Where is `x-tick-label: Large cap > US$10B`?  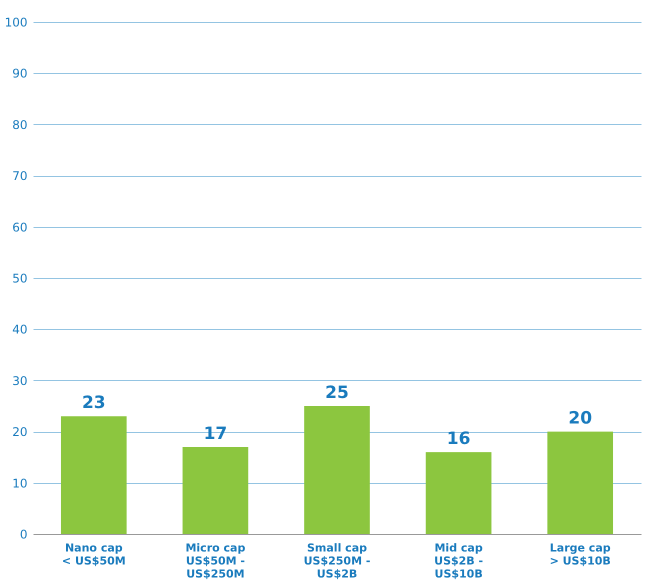
x-tick-label: Large cap > US$10B is located at coordinates (580, 555).